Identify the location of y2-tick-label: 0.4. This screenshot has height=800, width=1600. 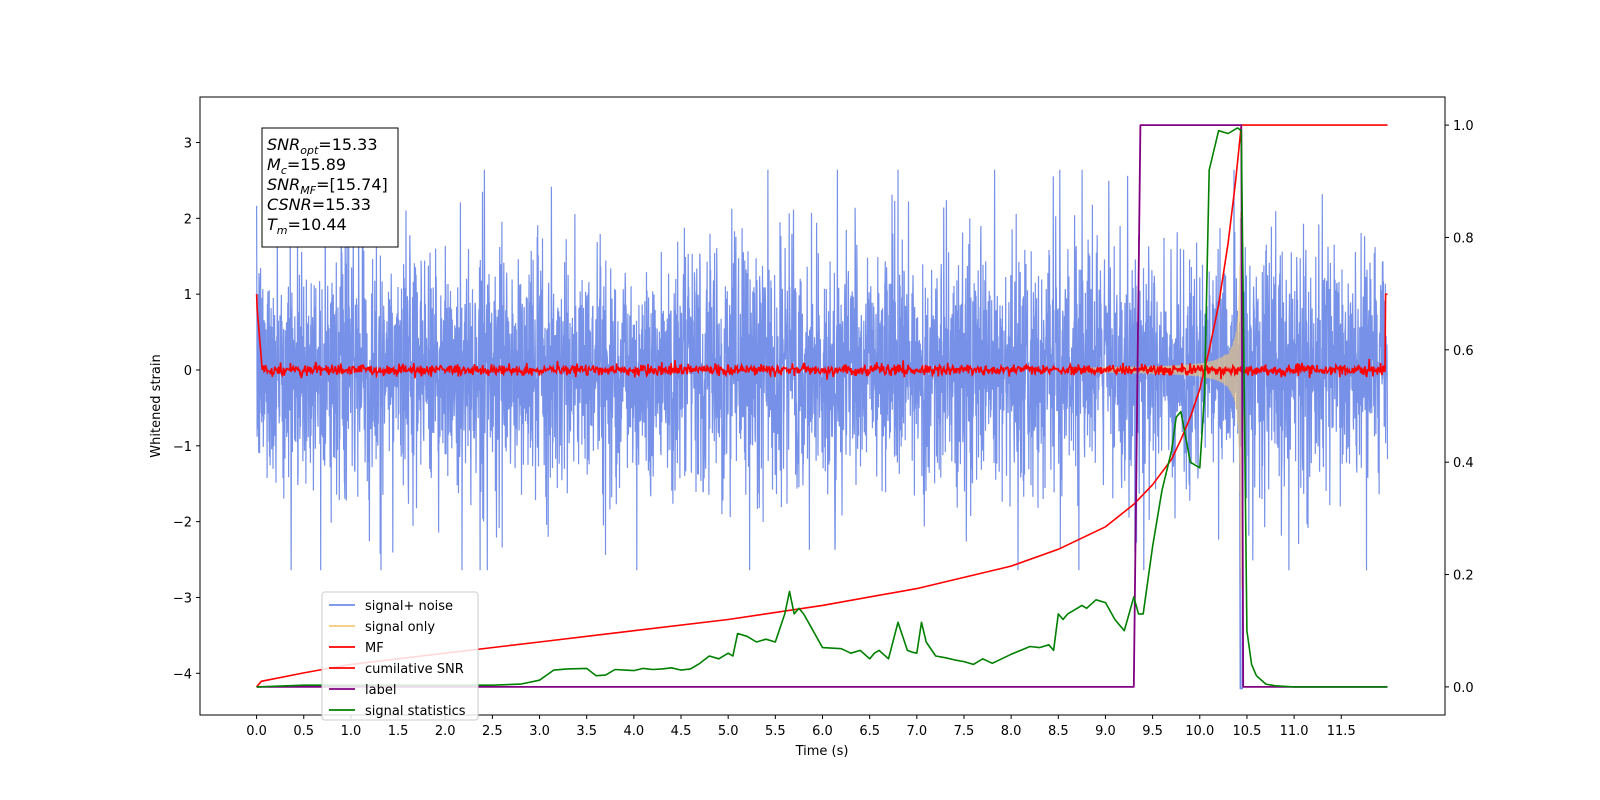
(1463, 463).